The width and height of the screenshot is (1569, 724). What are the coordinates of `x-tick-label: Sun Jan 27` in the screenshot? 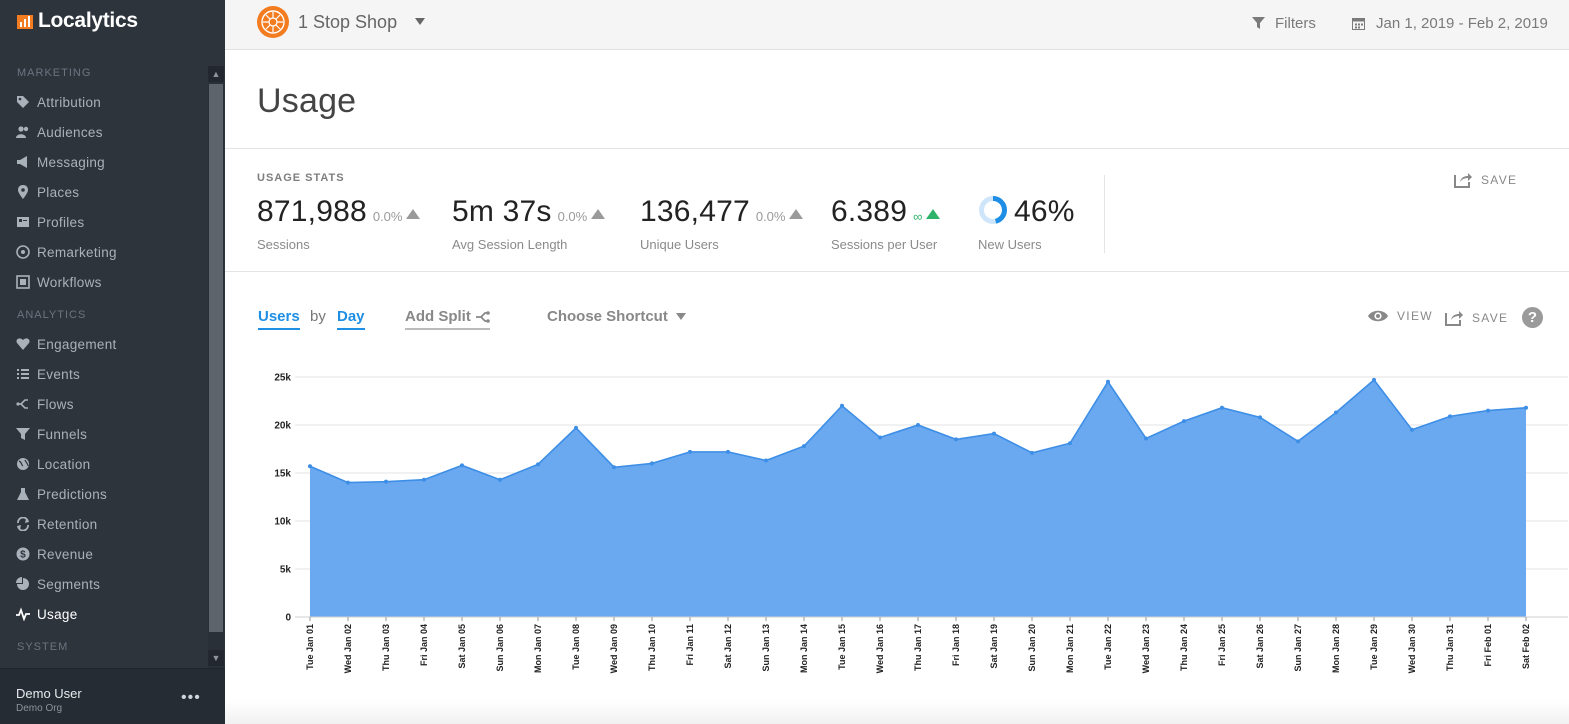 It's located at (1298, 648).